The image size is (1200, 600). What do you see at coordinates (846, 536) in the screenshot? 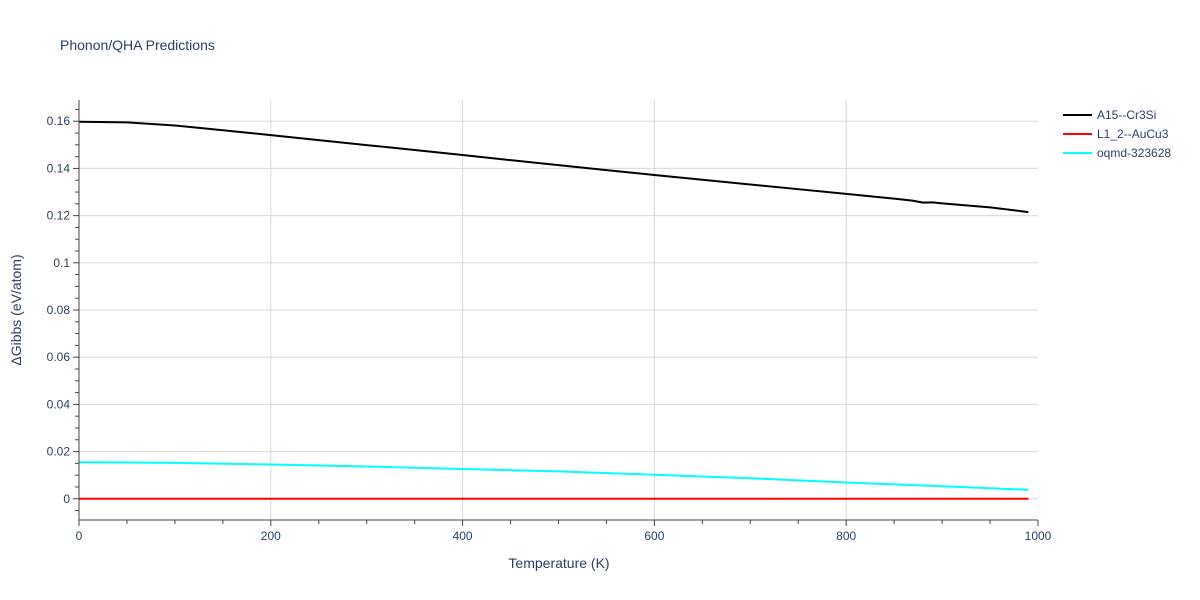
I see `x-tick-label: 800` at bounding box center [846, 536].